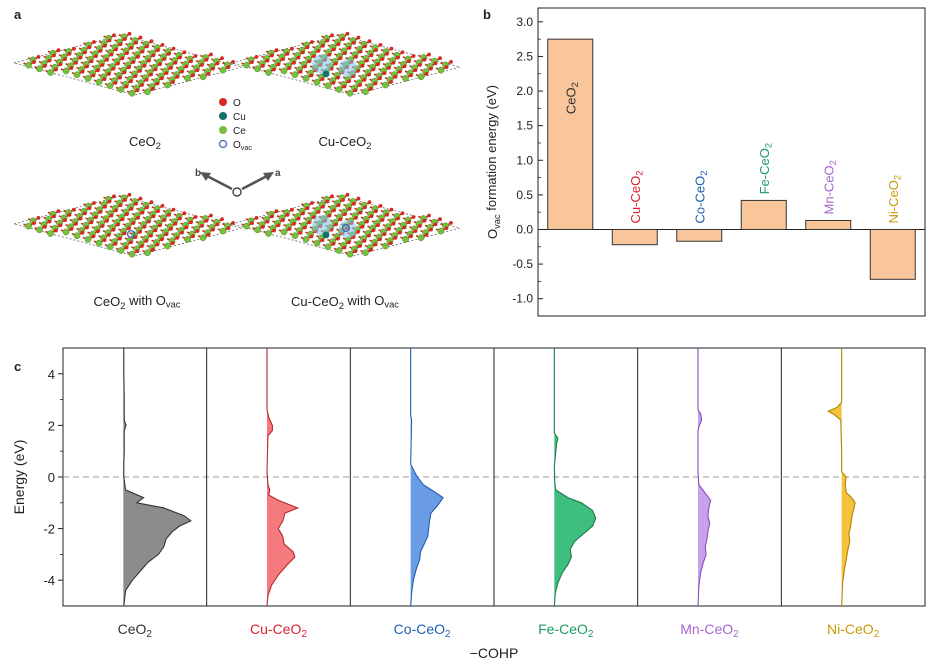 The image size is (937, 670). What do you see at coordinates (636, 197) in the screenshot?
I see `bar-label-1: Cu-CeO2` at bounding box center [636, 197].